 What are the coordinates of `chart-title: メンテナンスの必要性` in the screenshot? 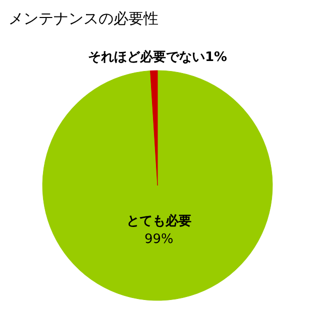 It's located at (83, 19).